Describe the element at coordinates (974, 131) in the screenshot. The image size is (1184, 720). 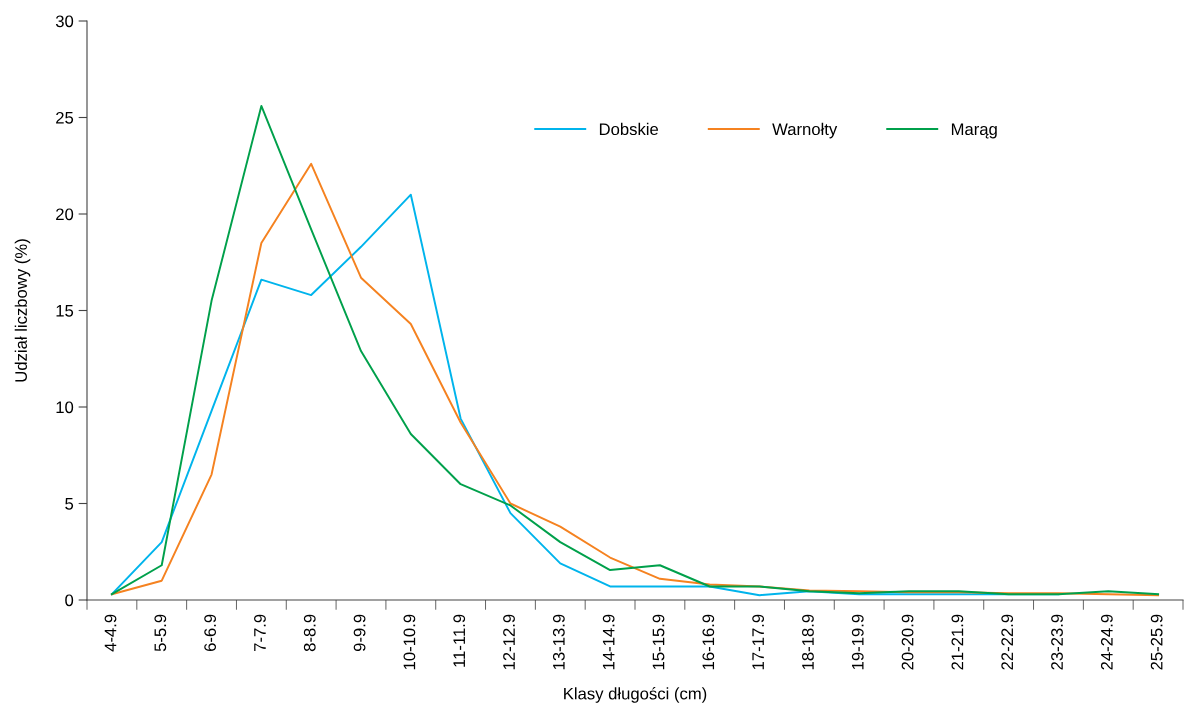
I see `legend-label: Marąg` at that location.